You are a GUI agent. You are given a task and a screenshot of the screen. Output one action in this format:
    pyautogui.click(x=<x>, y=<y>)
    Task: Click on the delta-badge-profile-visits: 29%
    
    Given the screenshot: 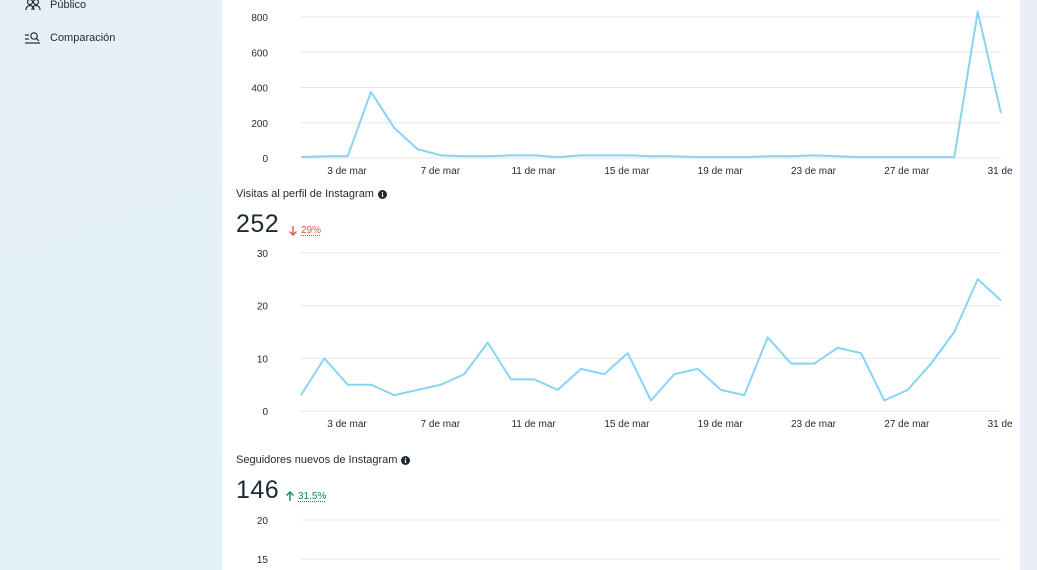 What is the action you would take?
    pyautogui.click(x=304, y=230)
    